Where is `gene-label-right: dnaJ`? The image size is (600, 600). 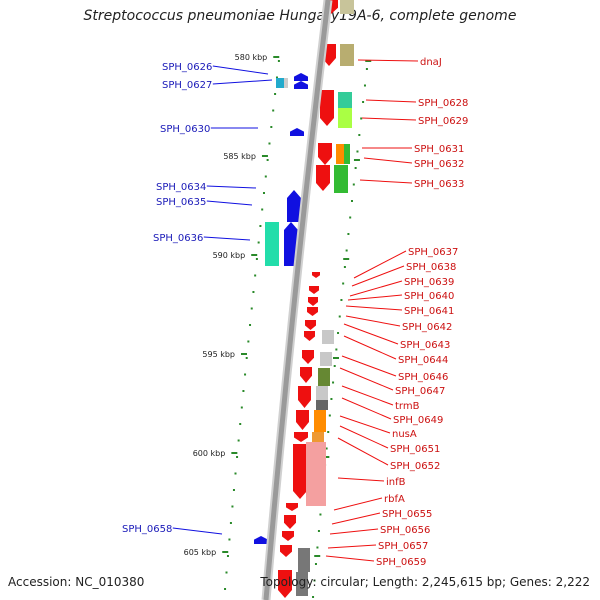
gene-label-right: dnaJ is located at coordinates (431, 62).